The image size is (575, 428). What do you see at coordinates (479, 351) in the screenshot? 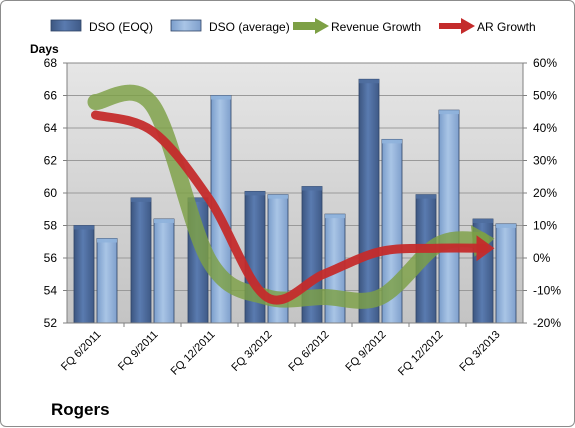
I see `x-tick-label: FQ 3/2013` at bounding box center [479, 351].